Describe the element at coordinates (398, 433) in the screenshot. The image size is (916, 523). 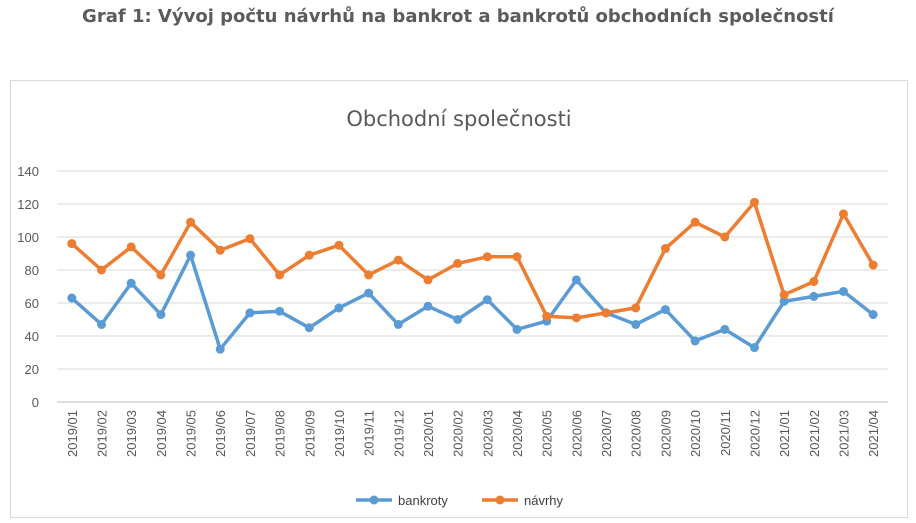
I see `x-tick-label: 2019/12` at that location.